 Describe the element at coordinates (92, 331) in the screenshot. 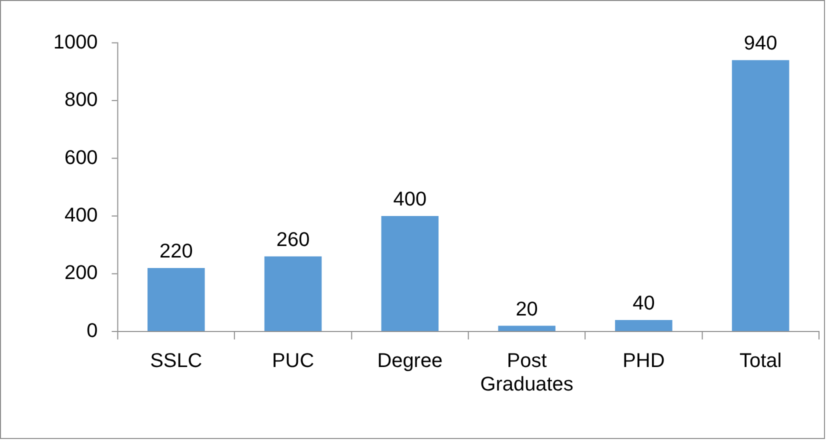

I see `y-tick-label: 0` at that location.